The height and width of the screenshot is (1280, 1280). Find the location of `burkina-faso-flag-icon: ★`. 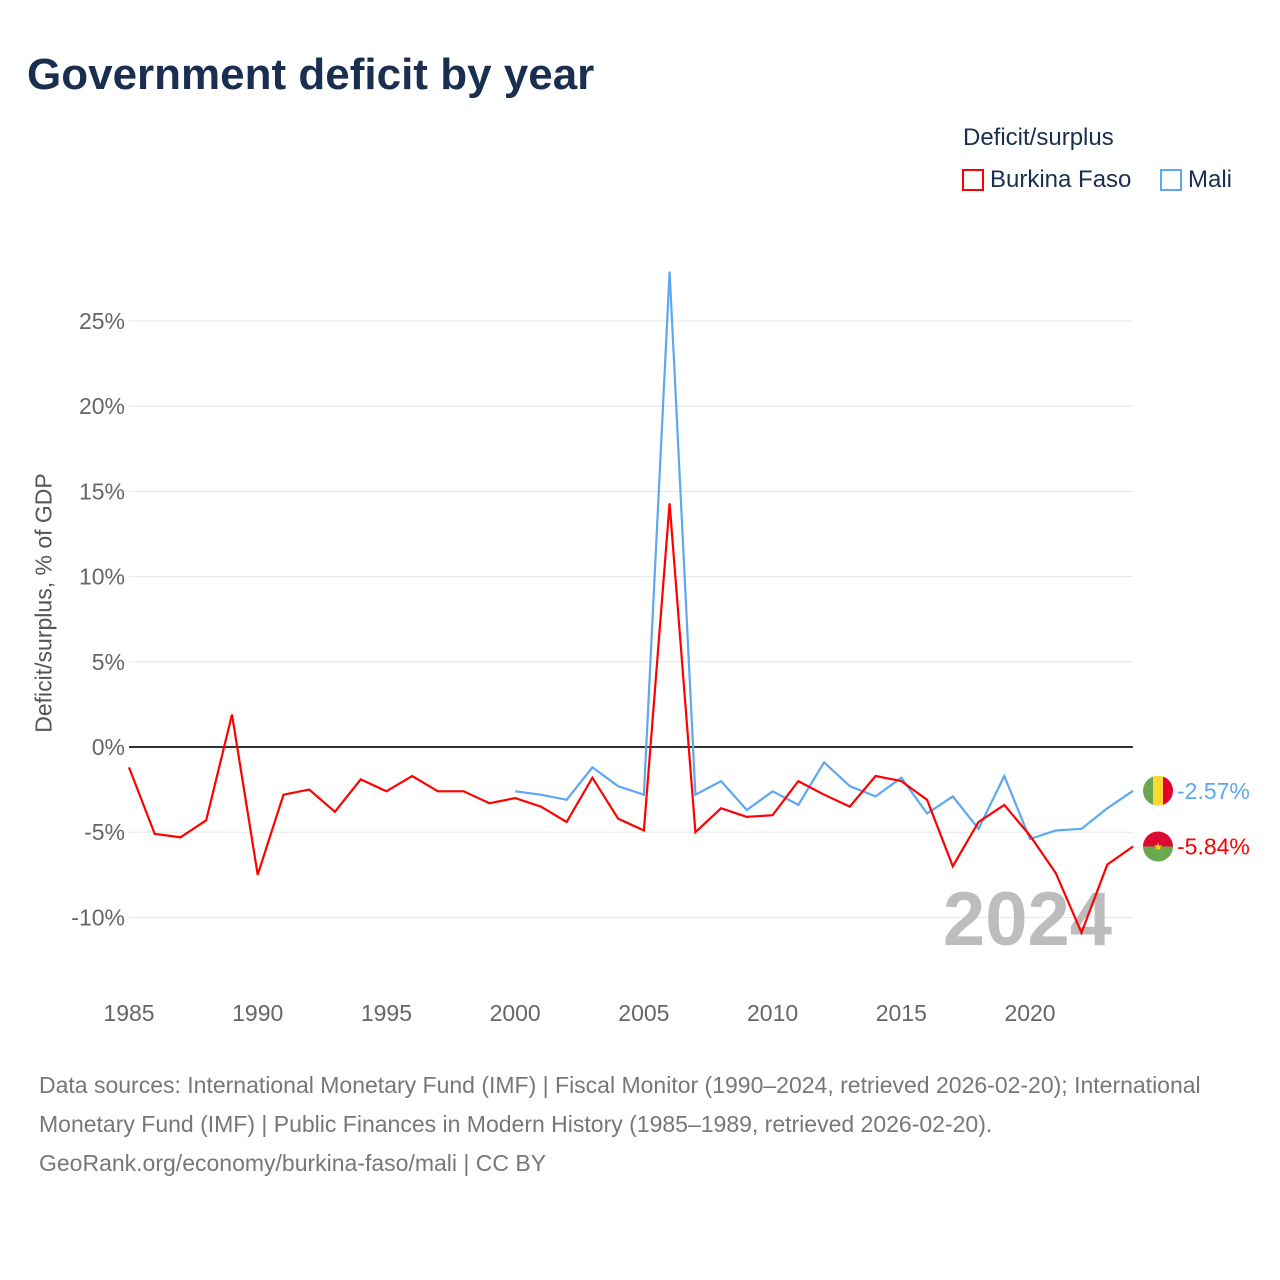

burkina-faso-flag-icon: ★ is located at coordinates (1158, 846).